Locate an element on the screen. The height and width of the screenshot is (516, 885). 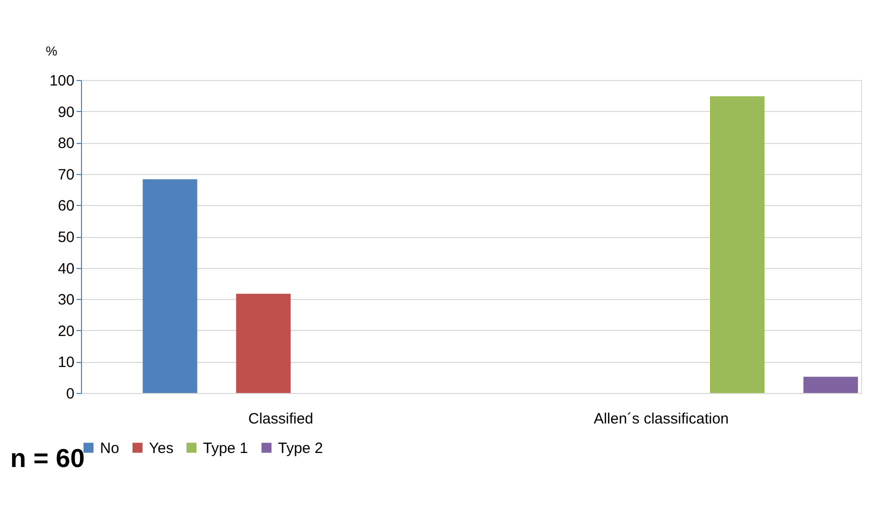
legend-label: Type 1 is located at coordinates (225, 448).